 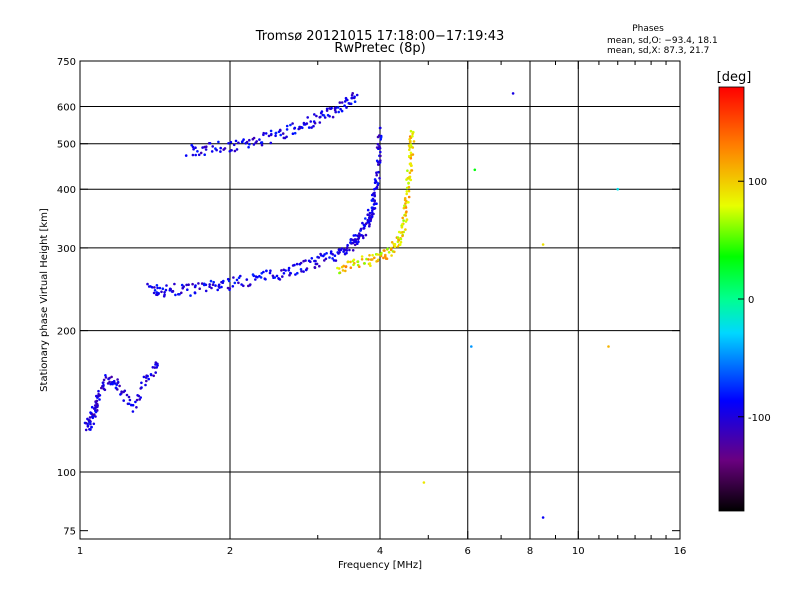 What do you see at coordinates (379, 48) in the screenshot?
I see `chart-subtitle: RwPretec (8p)` at bounding box center [379, 48].